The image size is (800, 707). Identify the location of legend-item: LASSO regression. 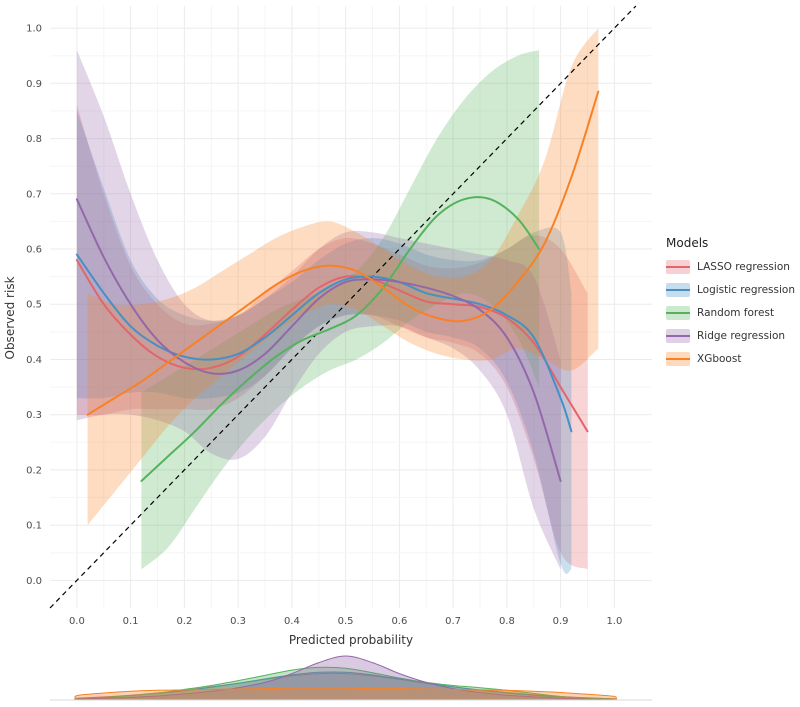
(732, 267).